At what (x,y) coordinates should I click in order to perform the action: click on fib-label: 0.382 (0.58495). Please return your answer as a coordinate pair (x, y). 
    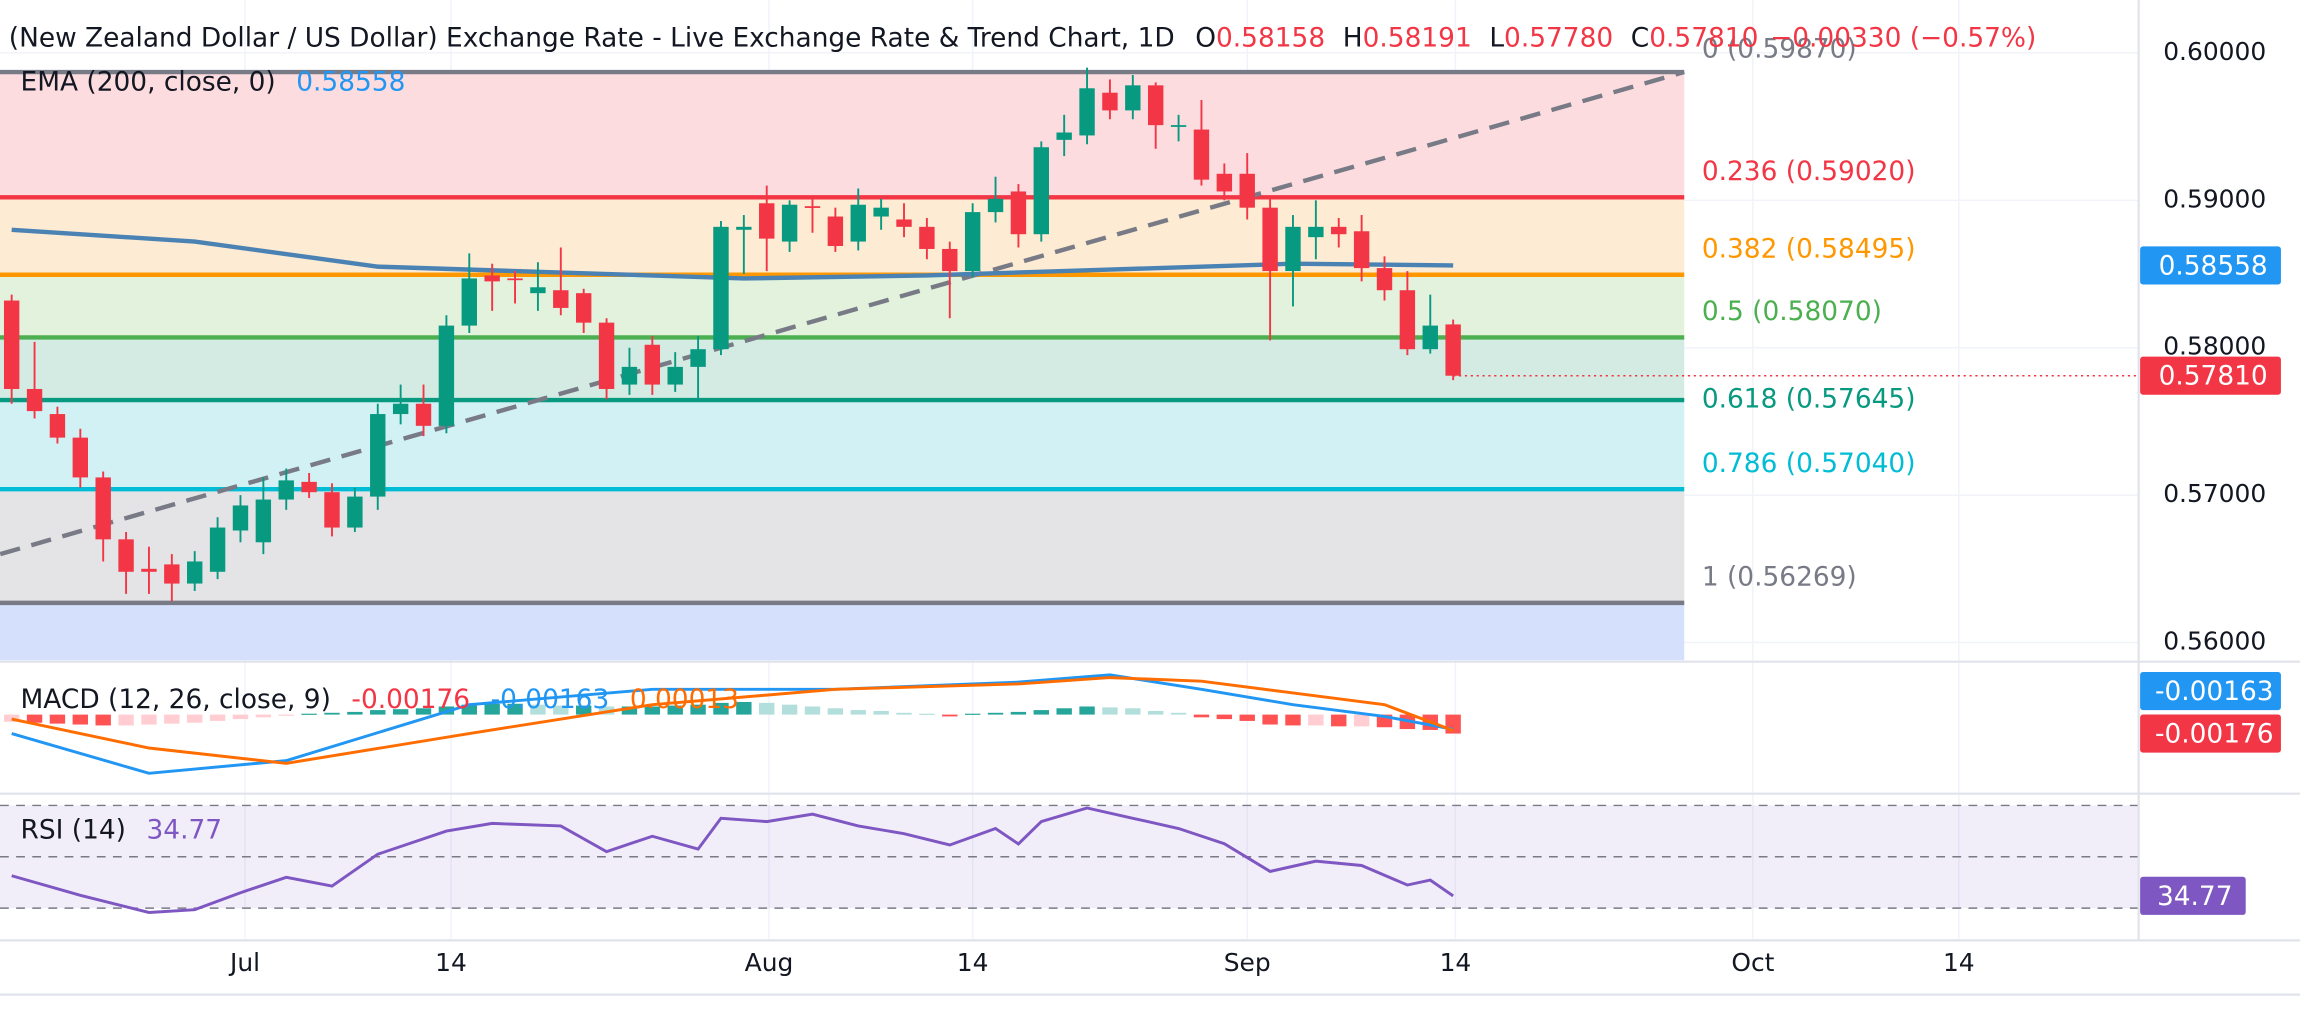
    Looking at the image, I should click on (1809, 248).